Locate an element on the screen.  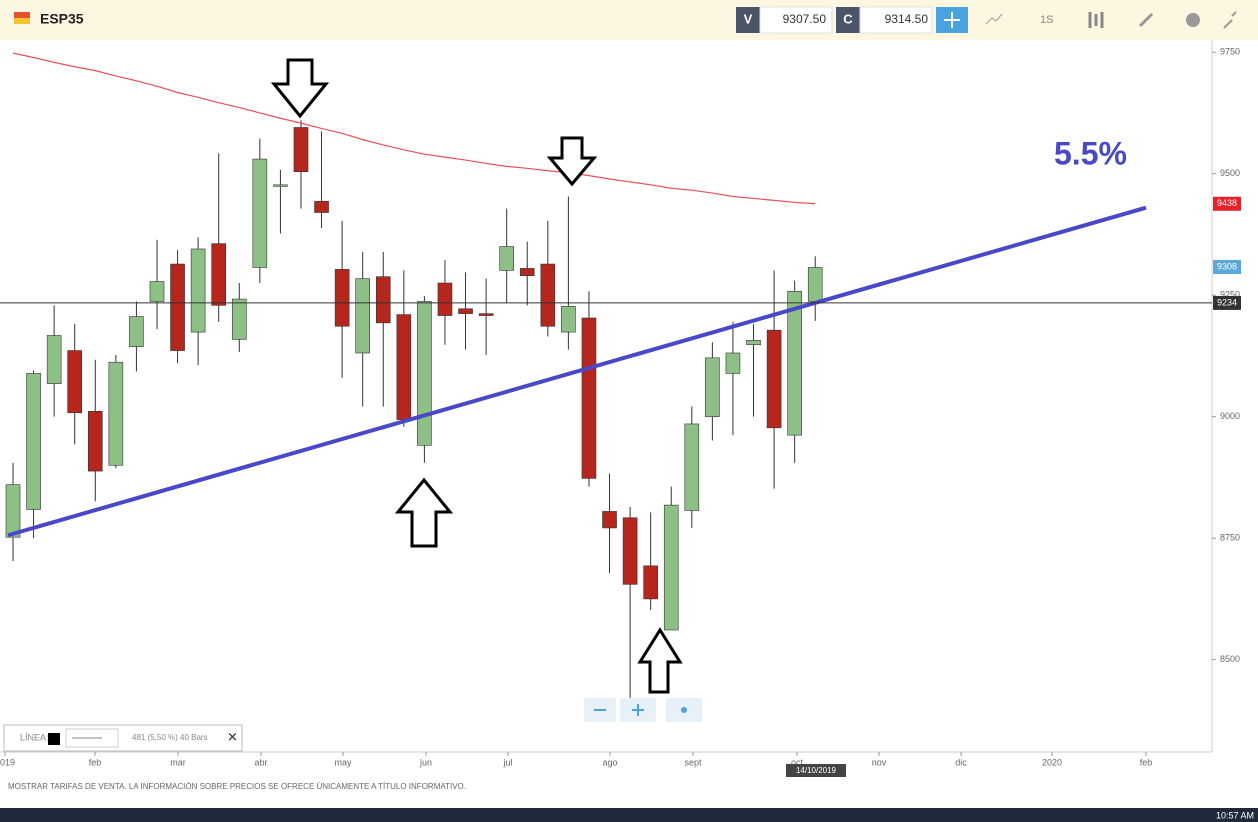
x-tick-label: jun is located at coordinates (425, 762).